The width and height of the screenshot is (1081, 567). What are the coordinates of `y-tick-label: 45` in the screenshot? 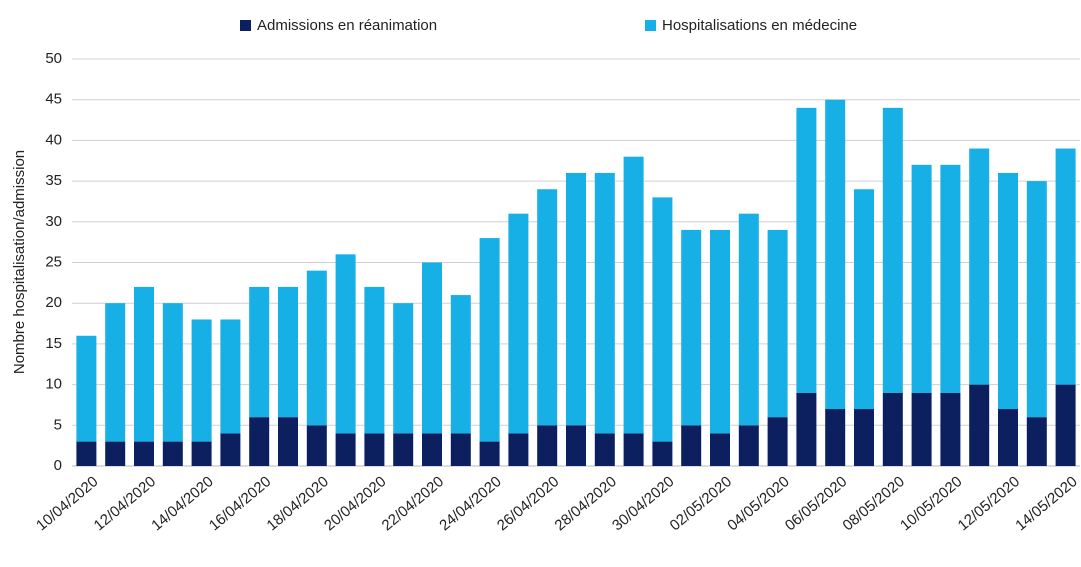 It's located at (53, 99).